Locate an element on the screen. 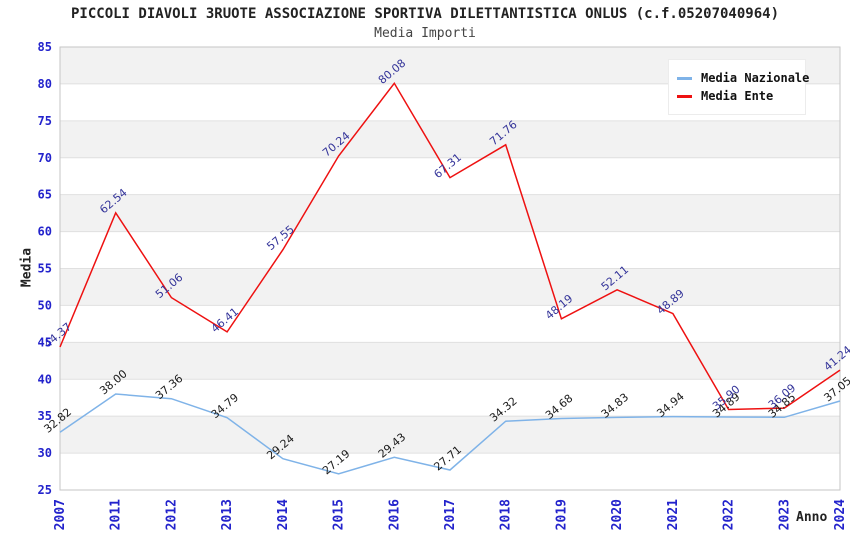 The width and height of the screenshot is (850, 550). legend-label: Media Nazionale is located at coordinates (755, 78).